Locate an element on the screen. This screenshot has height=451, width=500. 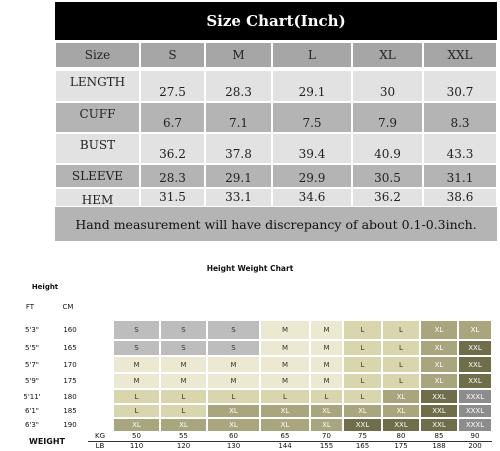
value-cell: 39.4 is located at coordinates (312, 148).